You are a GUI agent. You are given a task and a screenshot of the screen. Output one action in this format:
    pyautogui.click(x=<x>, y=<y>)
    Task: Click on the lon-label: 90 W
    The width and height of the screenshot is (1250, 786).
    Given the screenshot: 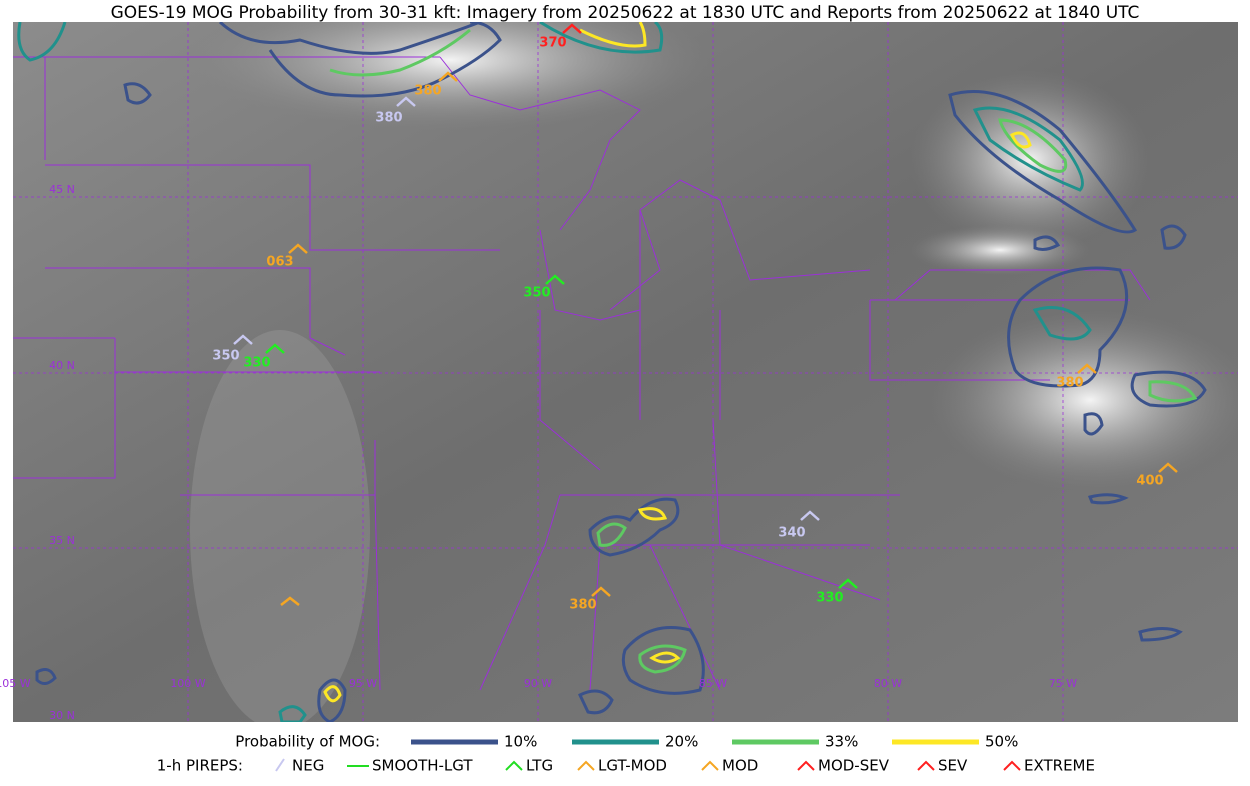 What is the action you would take?
    pyautogui.click(x=538, y=683)
    